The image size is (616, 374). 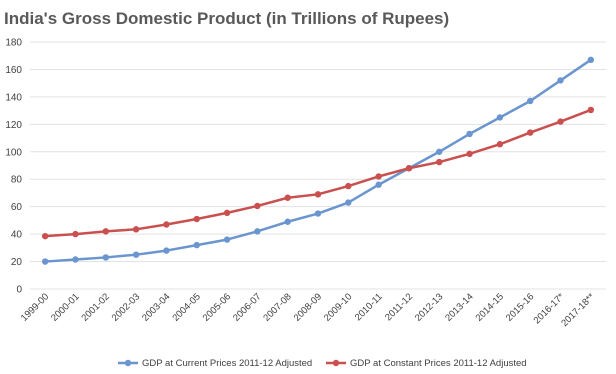 What do you see at coordinates (247, 307) in the screenshot?
I see `x-tick-label: 2006-07` at bounding box center [247, 307].